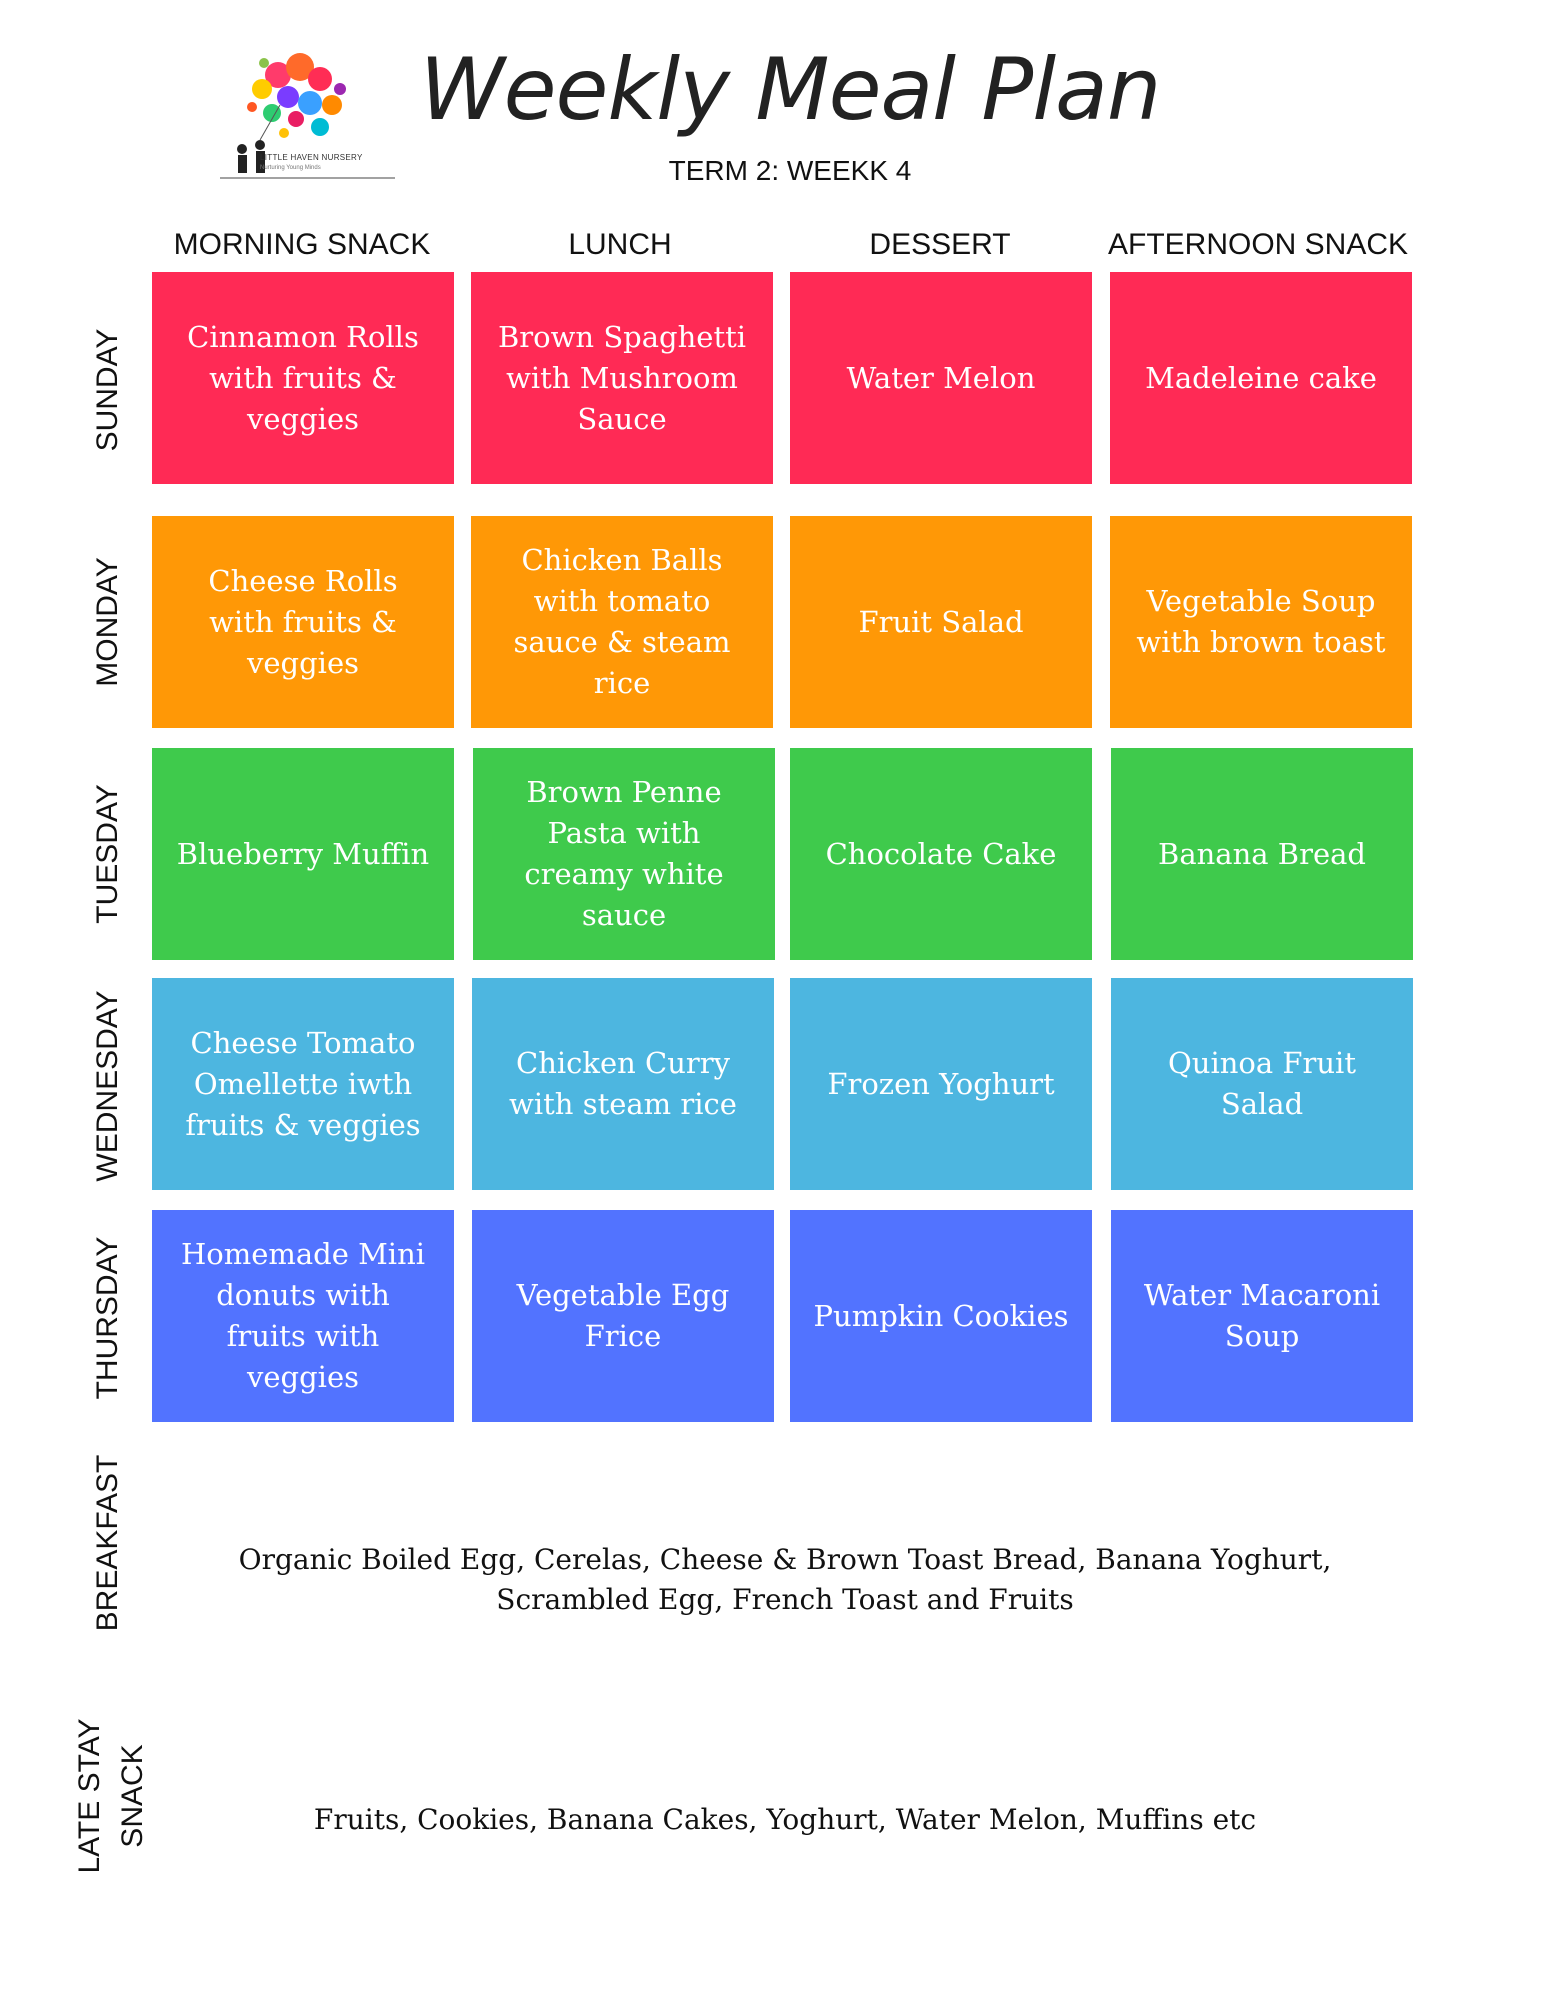 This screenshot has height=2000, width=1545. Describe the element at coordinates (940, 244) in the screenshot. I see `column-header-dessert: DESSERT` at that location.